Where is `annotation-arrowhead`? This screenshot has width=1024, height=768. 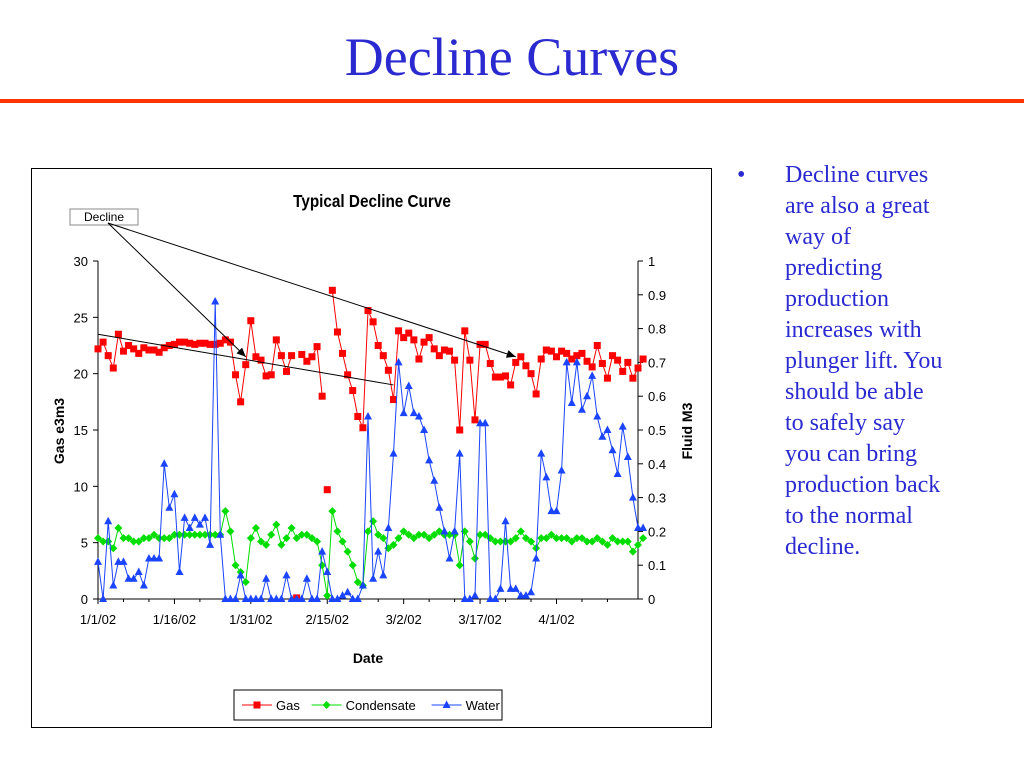 annotation-arrowhead is located at coordinates (510, 354).